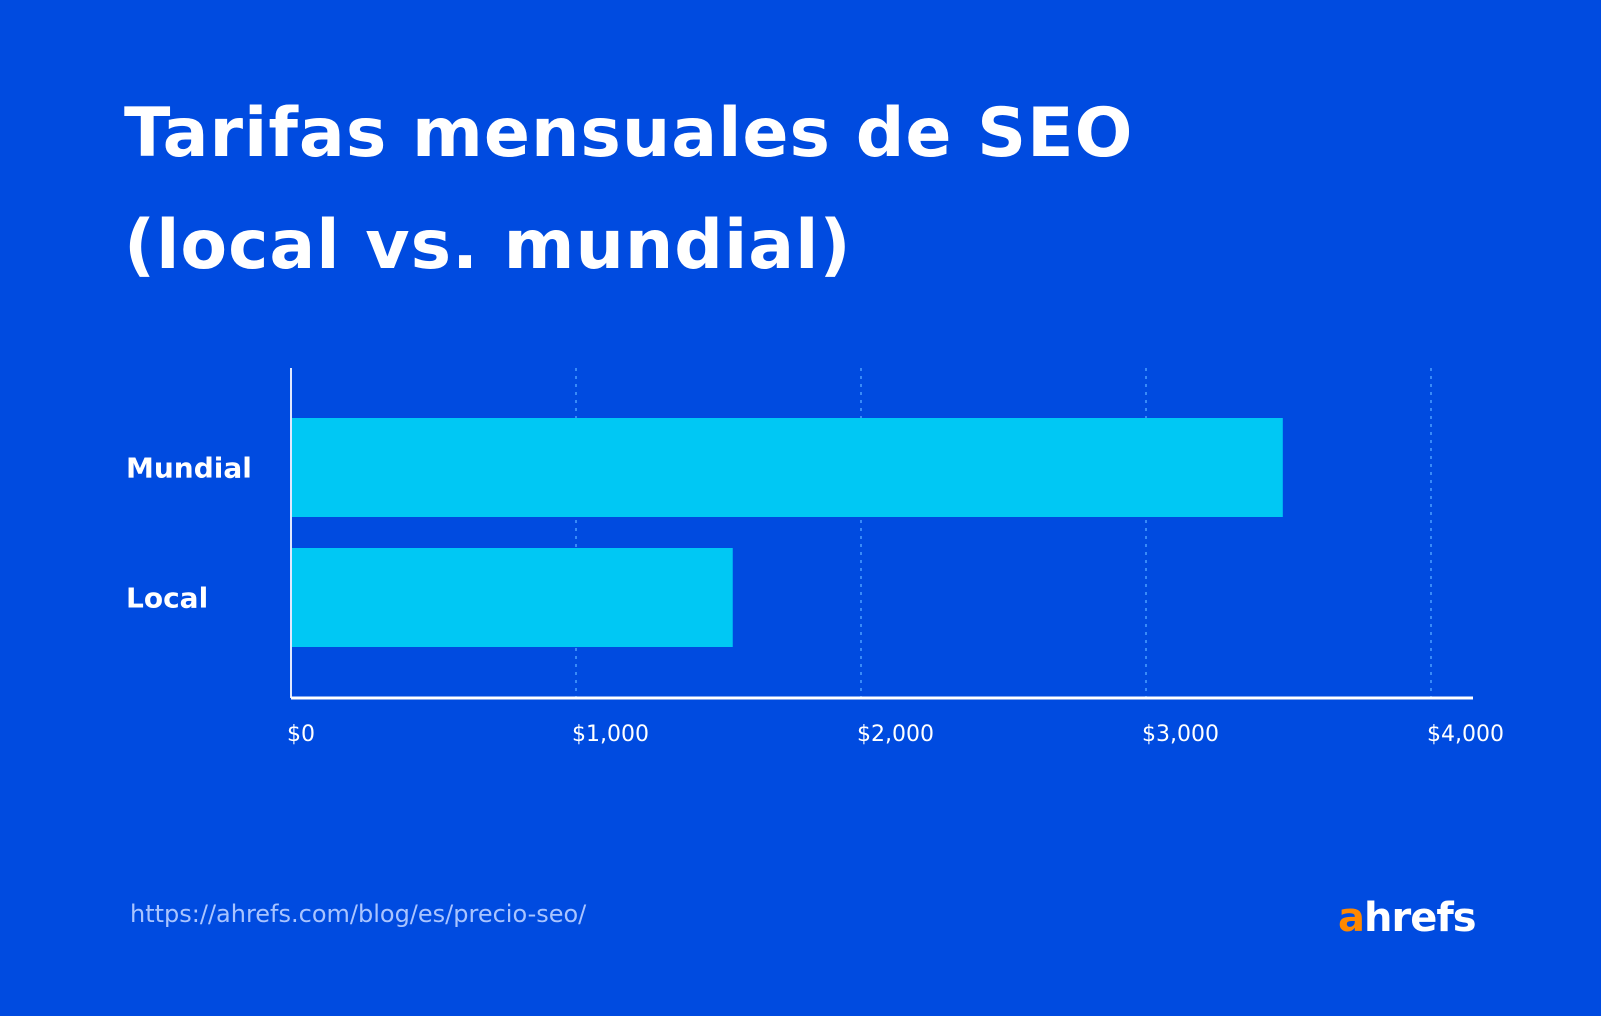 The height and width of the screenshot is (1016, 1601). I want to click on x-tick-label: $2,000, so click(895, 734).